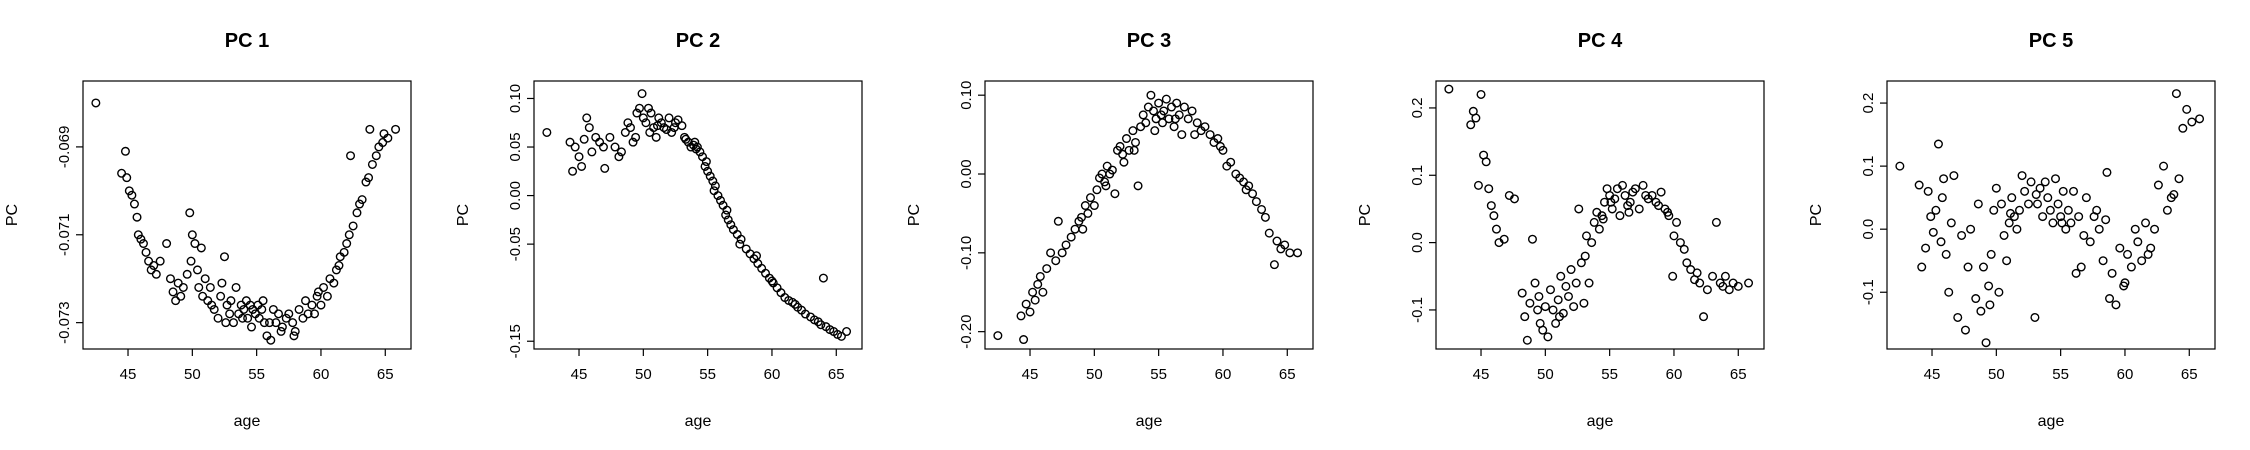 This screenshot has height=450, width=2250. What do you see at coordinates (966, 173) in the screenshot?
I see `y-tick-label: 0.00` at bounding box center [966, 173].